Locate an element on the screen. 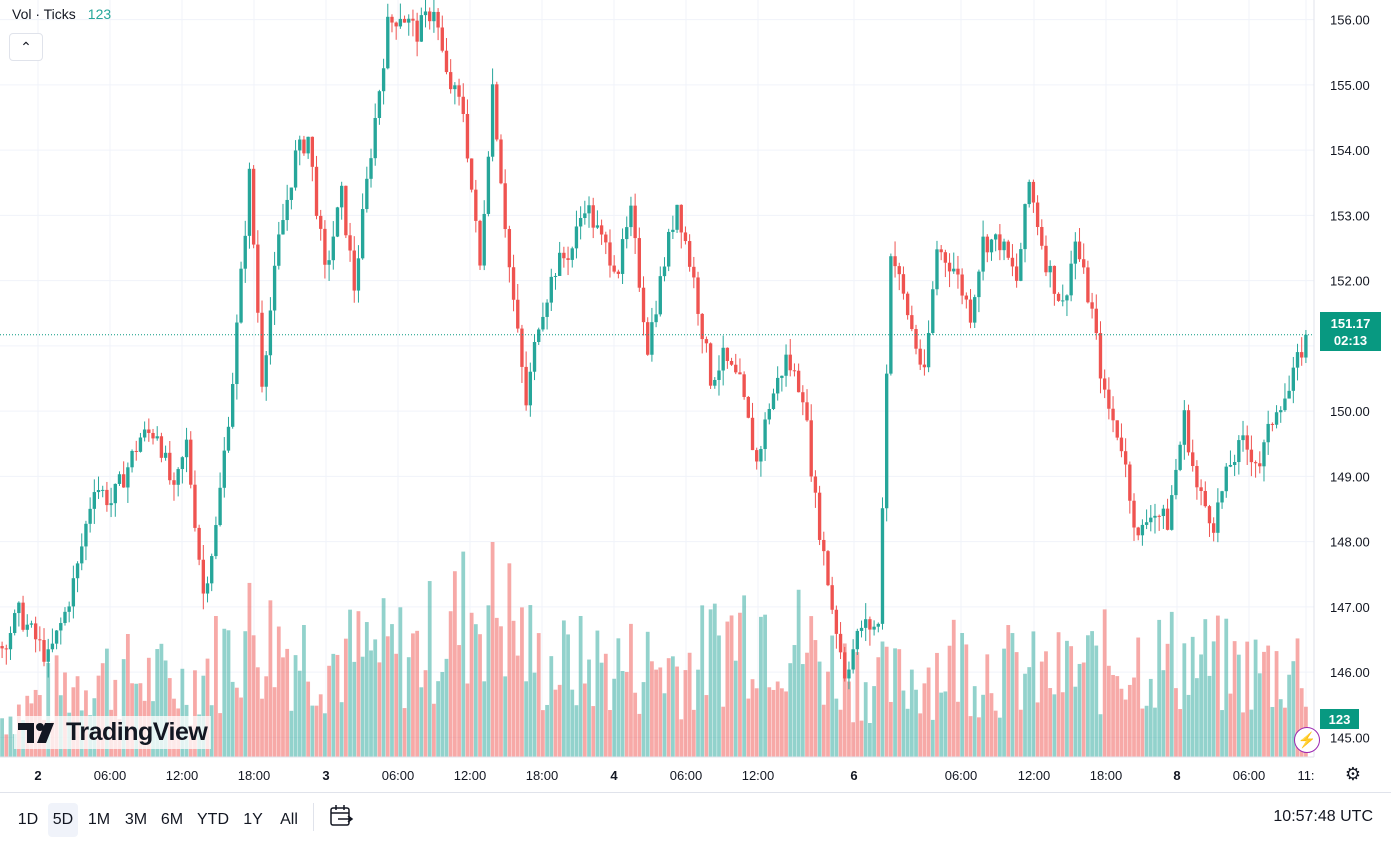 The height and width of the screenshot is (843, 1391). volume-legend: Vol · Ticks 123 is located at coordinates (61, 14).